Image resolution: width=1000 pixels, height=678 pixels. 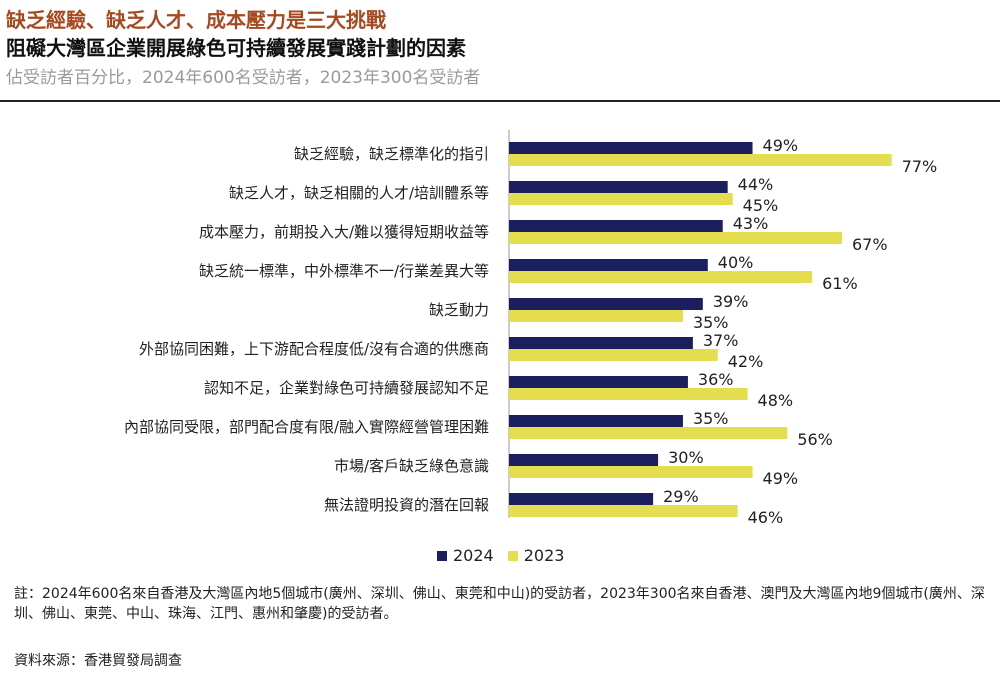 I want to click on header-divider, so click(x=500, y=101).